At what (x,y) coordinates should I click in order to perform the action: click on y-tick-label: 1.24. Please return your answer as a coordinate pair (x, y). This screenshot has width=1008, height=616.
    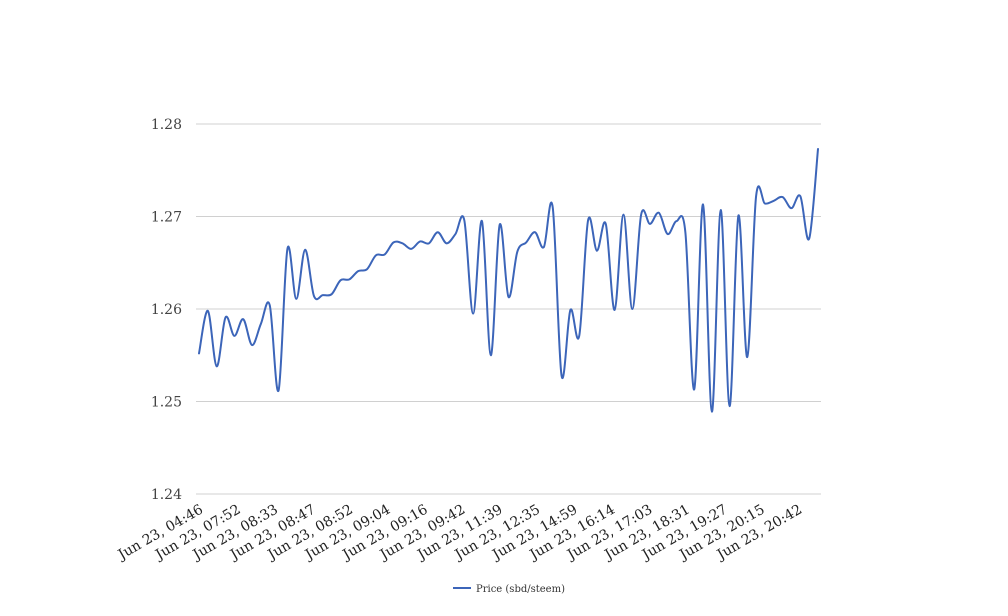
    Looking at the image, I should click on (166, 495).